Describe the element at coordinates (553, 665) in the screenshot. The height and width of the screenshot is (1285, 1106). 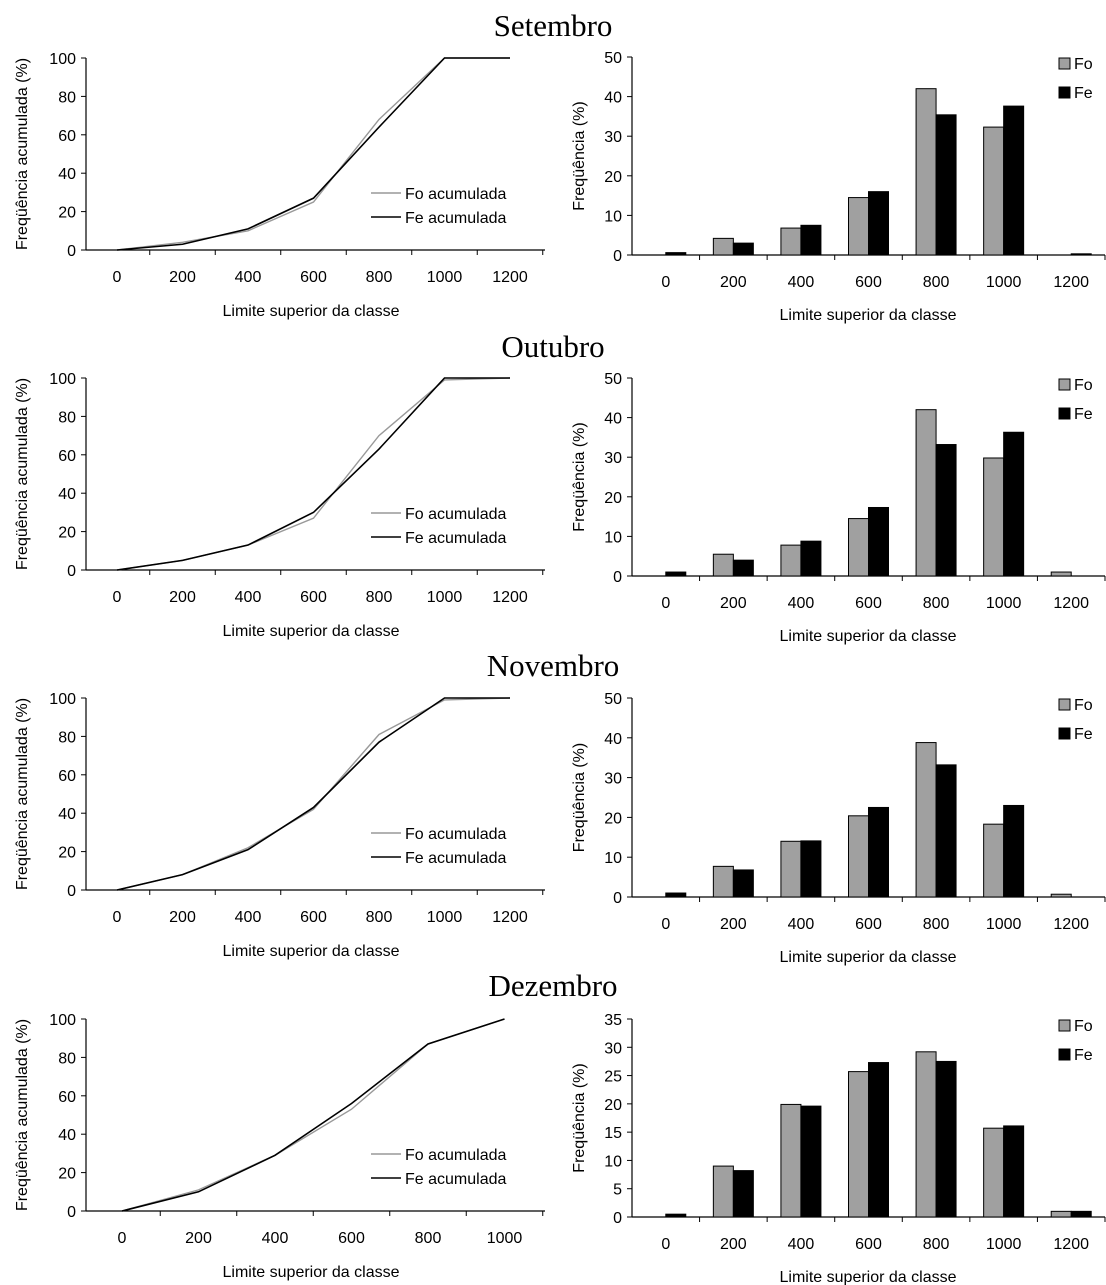
I see `panel-title: Novembro` at that location.